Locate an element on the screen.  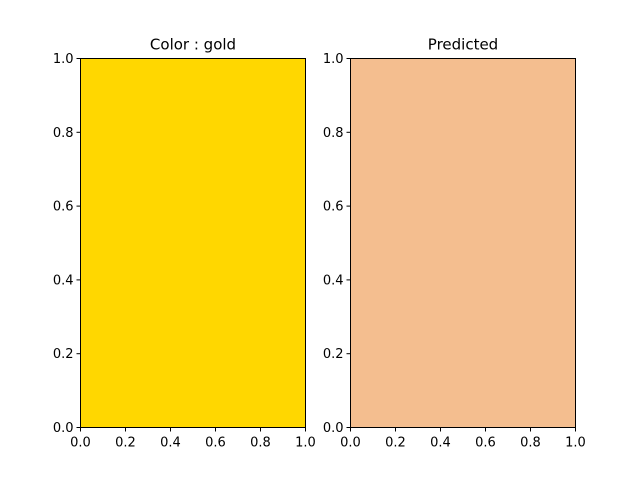
left-y-tick-label: 0.4 is located at coordinates (63, 280).